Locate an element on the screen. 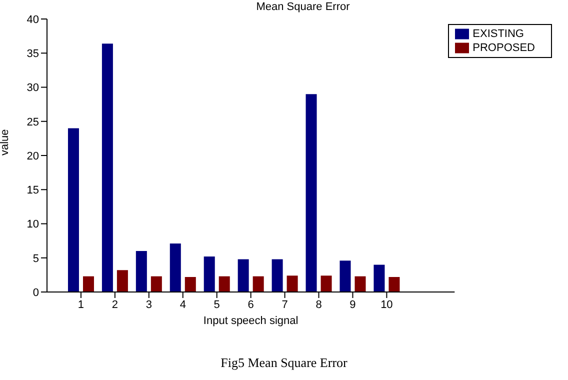 This screenshot has width=568, height=380. x-tick-label: 7 is located at coordinates (285, 304).